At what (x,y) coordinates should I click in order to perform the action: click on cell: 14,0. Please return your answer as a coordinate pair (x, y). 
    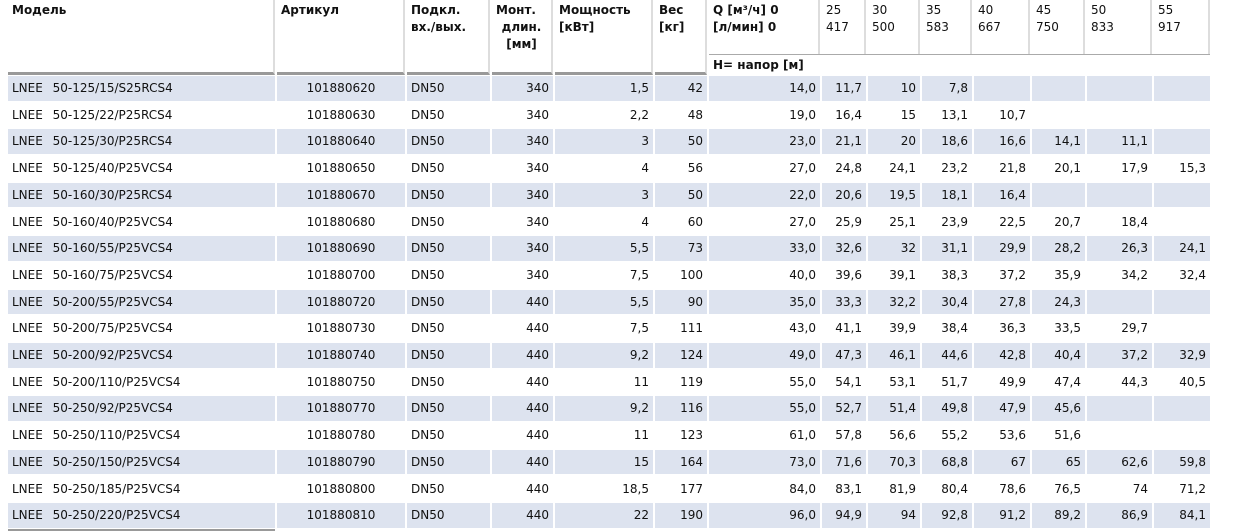
    Looking at the image, I should click on (802, 88).